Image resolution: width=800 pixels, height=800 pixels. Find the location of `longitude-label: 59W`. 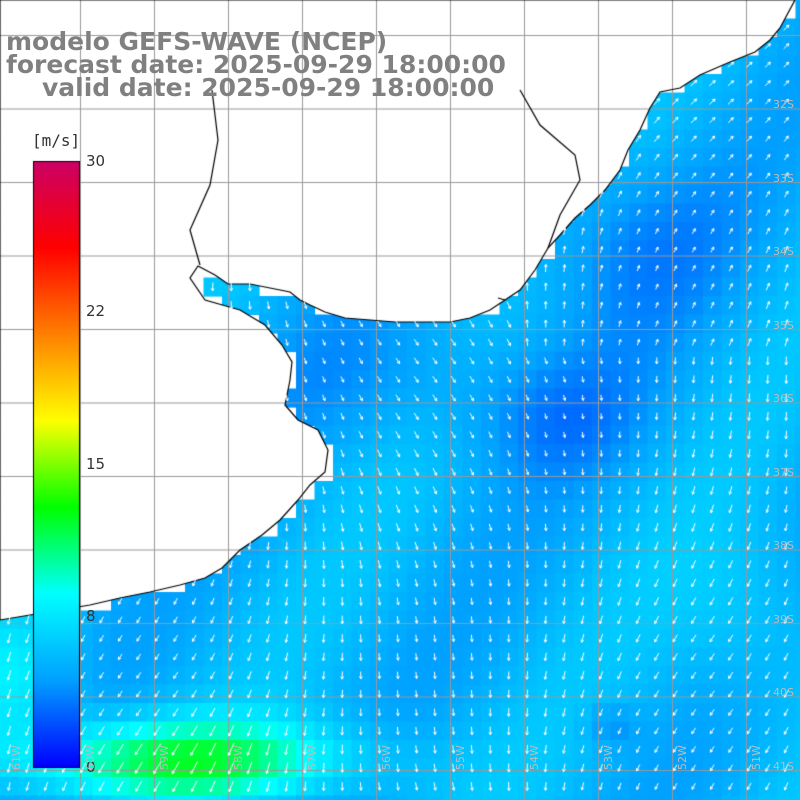

longitude-label: 59W is located at coordinates (164, 757).